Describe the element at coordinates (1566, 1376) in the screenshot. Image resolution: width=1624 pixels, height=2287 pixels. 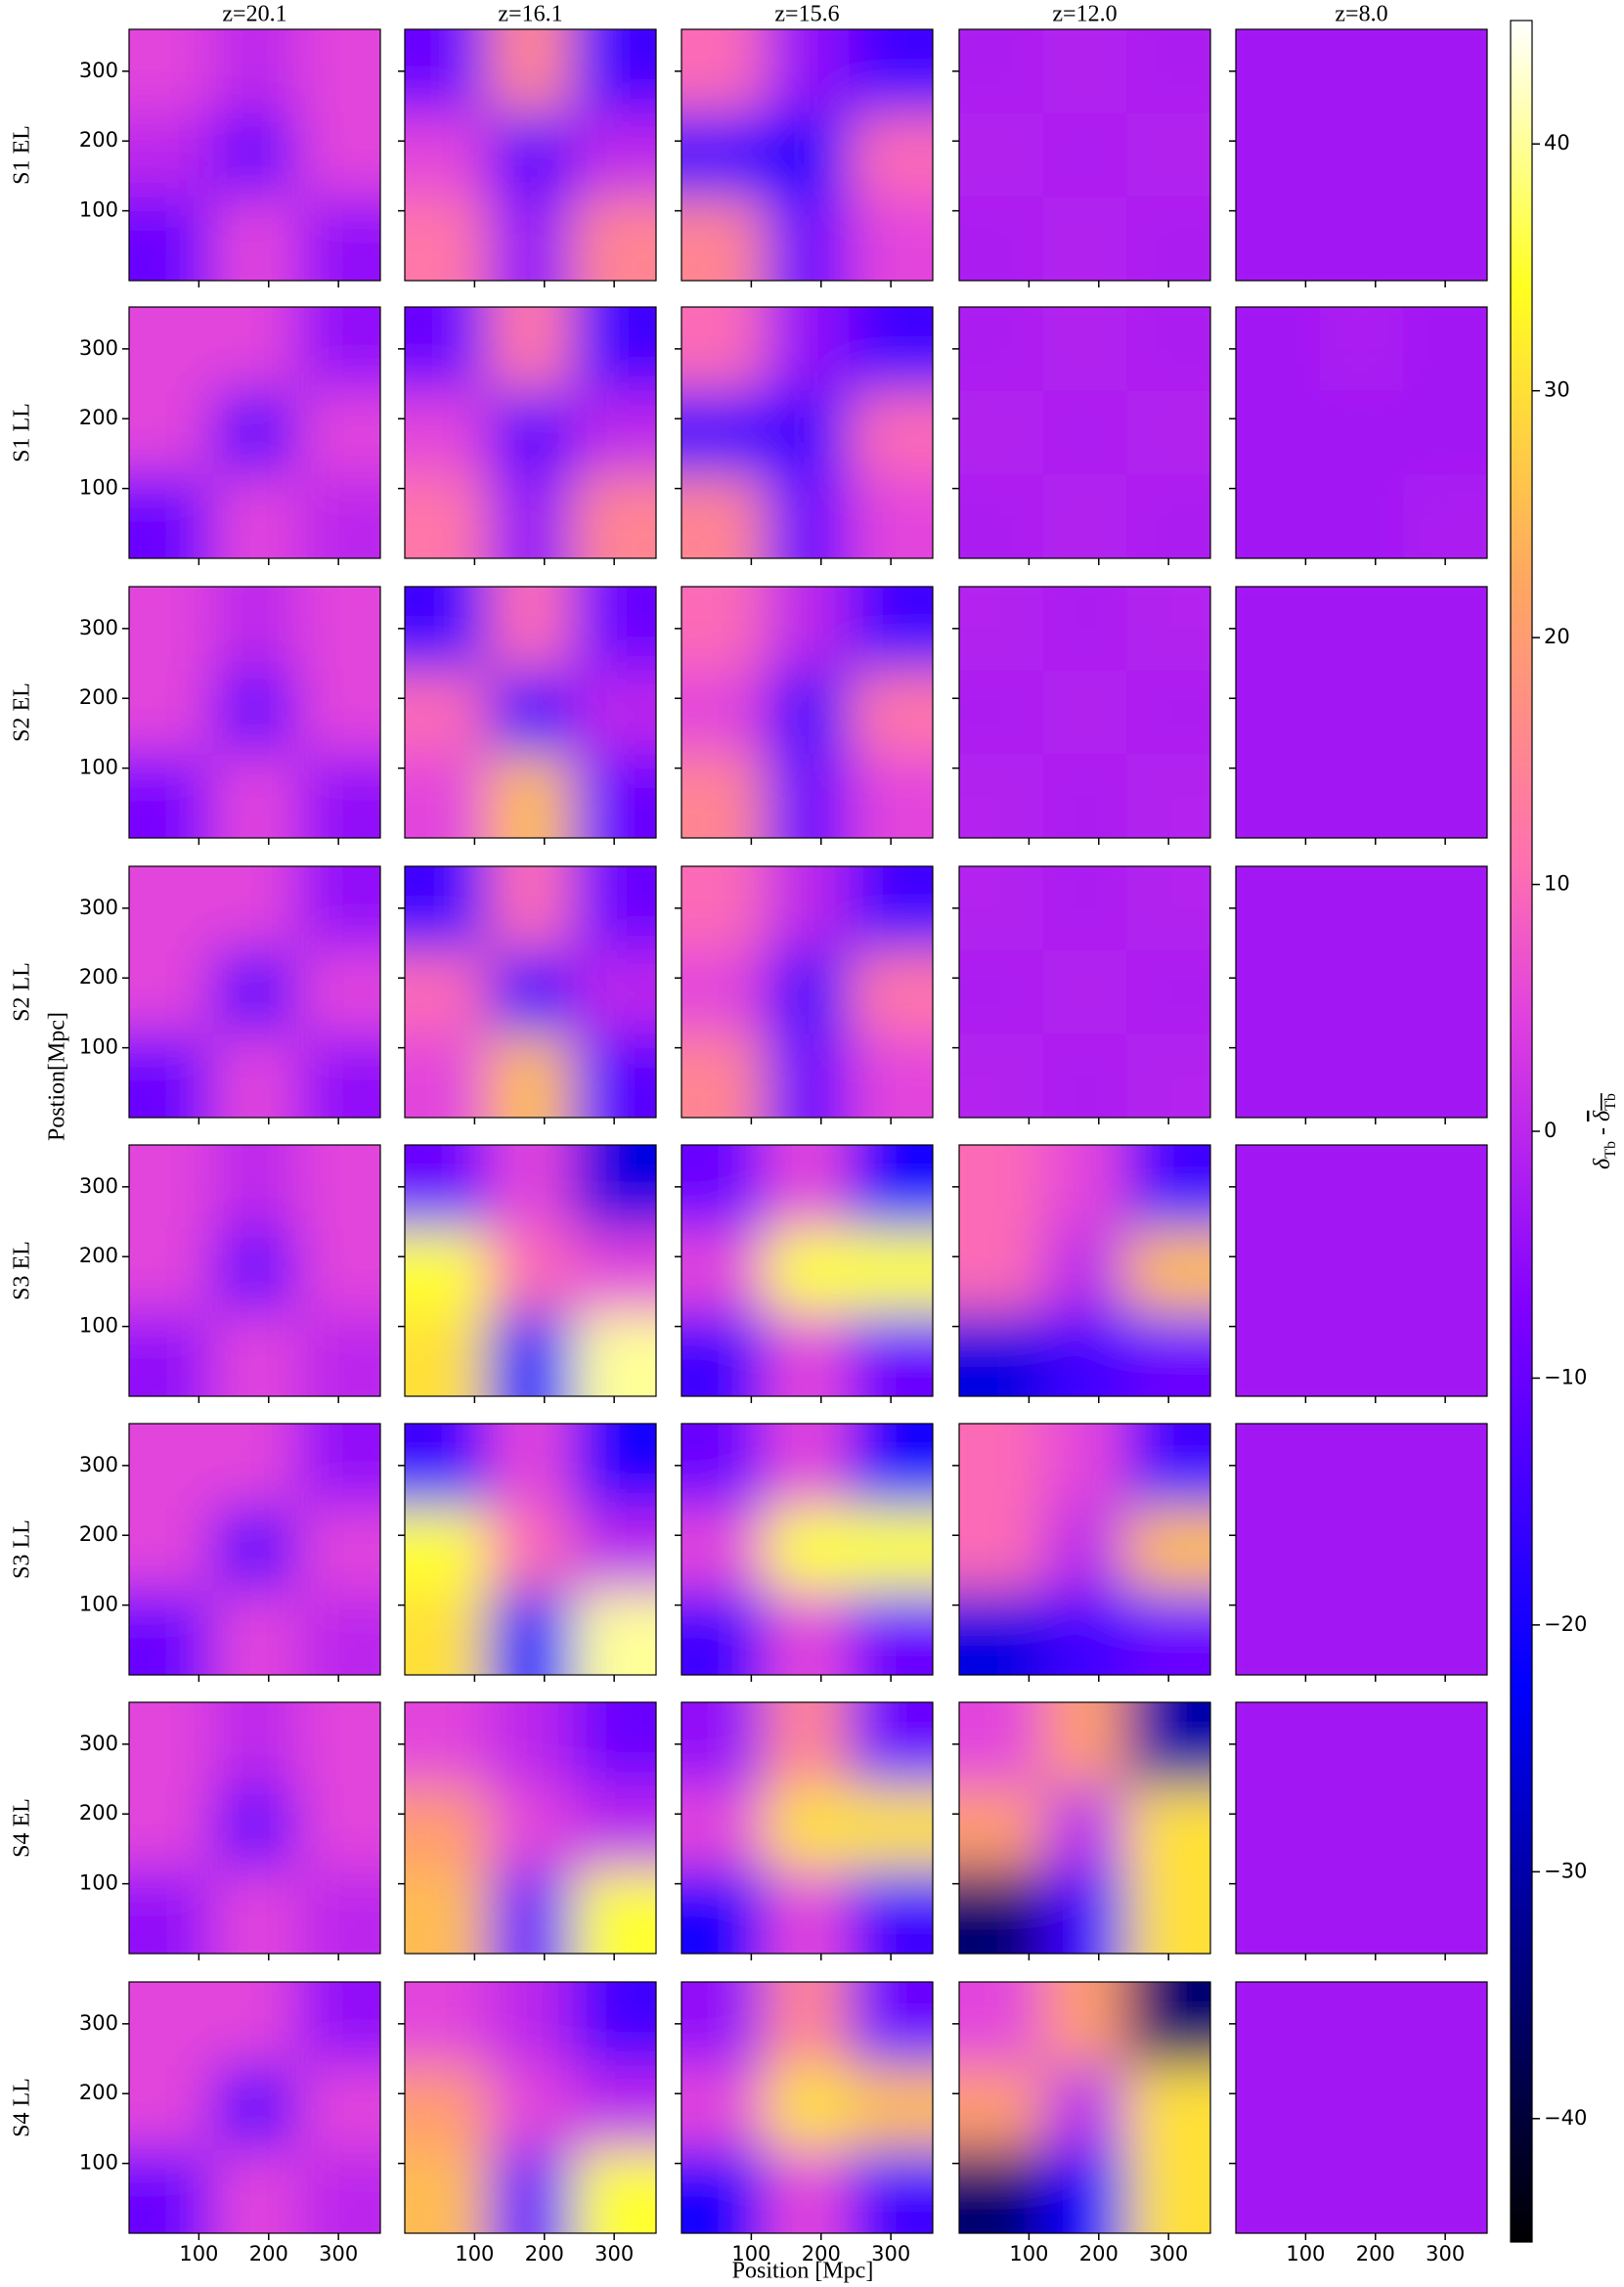
I see `colorbar-tick-label: −10` at that location.